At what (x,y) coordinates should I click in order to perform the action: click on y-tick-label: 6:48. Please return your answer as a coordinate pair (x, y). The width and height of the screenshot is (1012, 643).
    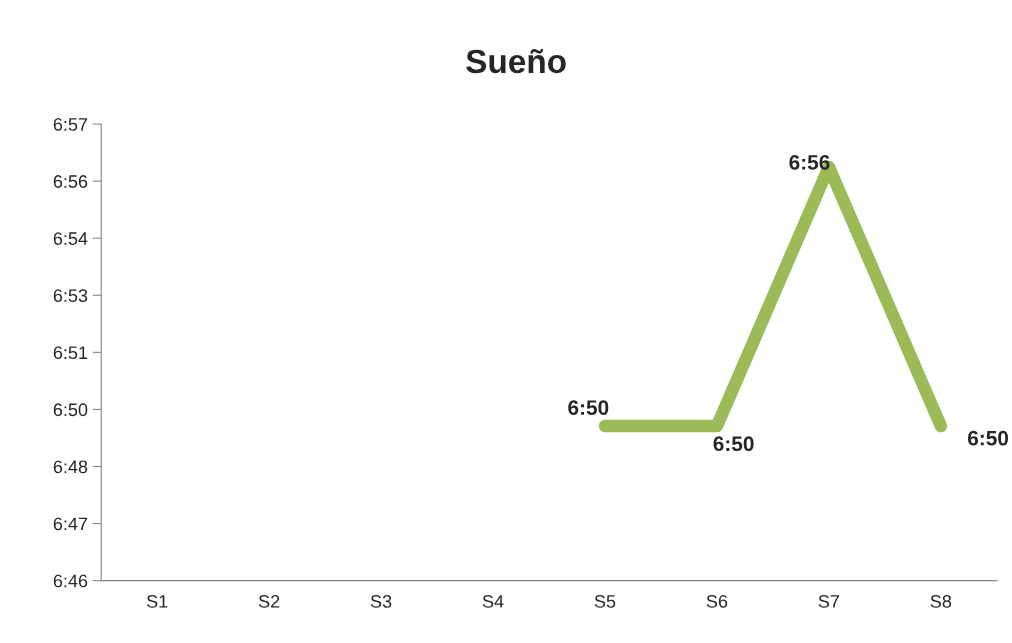
    Looking at the image, I should click on (70, 467).